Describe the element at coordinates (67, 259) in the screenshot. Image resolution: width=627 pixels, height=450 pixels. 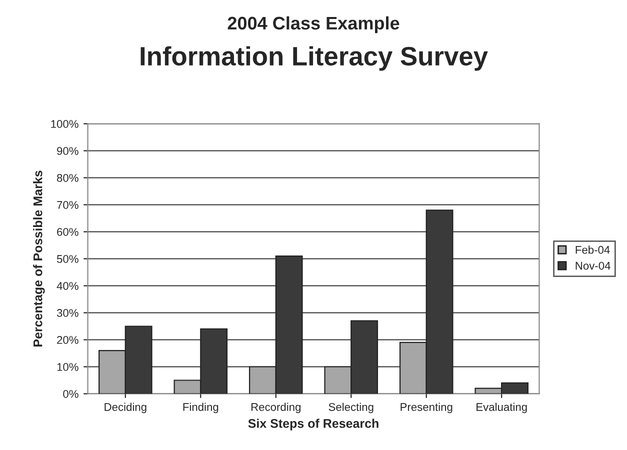
I see `y-tick-label: 50%` at that location.